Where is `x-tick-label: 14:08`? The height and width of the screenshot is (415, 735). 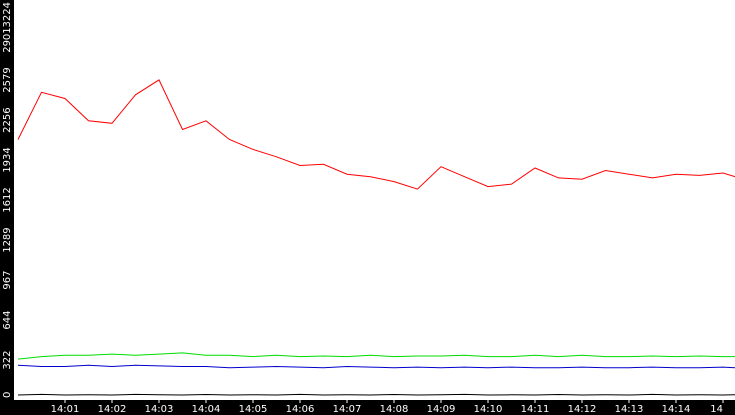
x-tick-label: 14:08 is located at coordinates (394, 409).